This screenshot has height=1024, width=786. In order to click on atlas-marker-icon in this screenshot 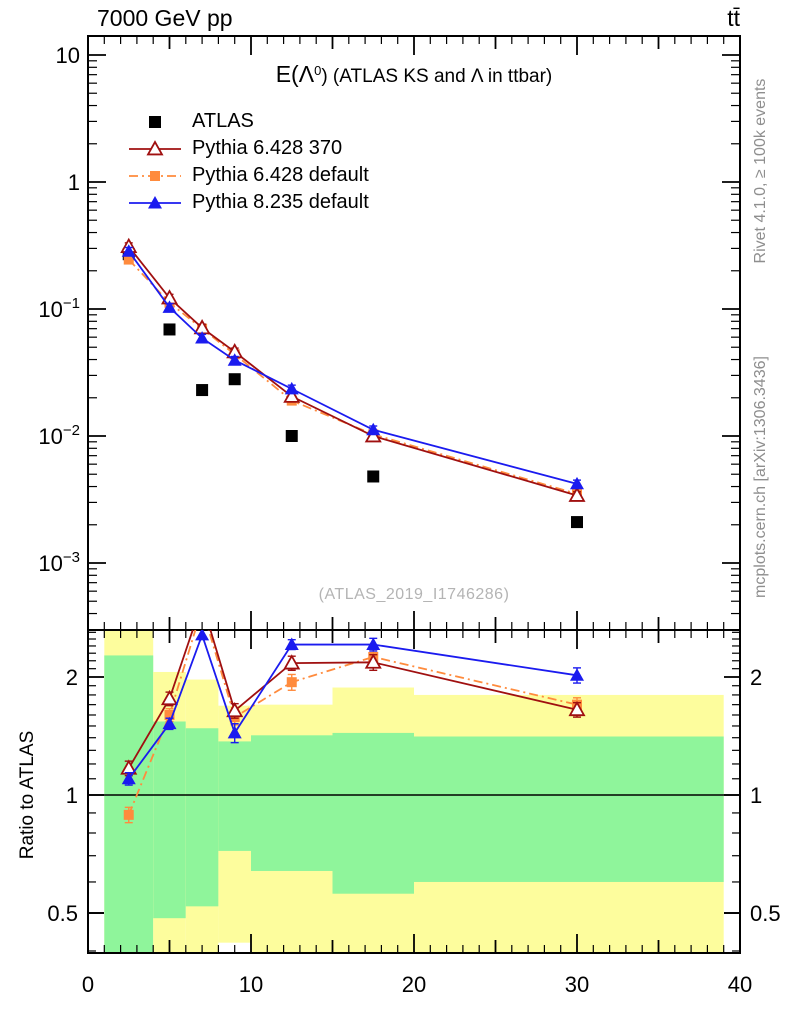, I will do `click(155, 121)`.